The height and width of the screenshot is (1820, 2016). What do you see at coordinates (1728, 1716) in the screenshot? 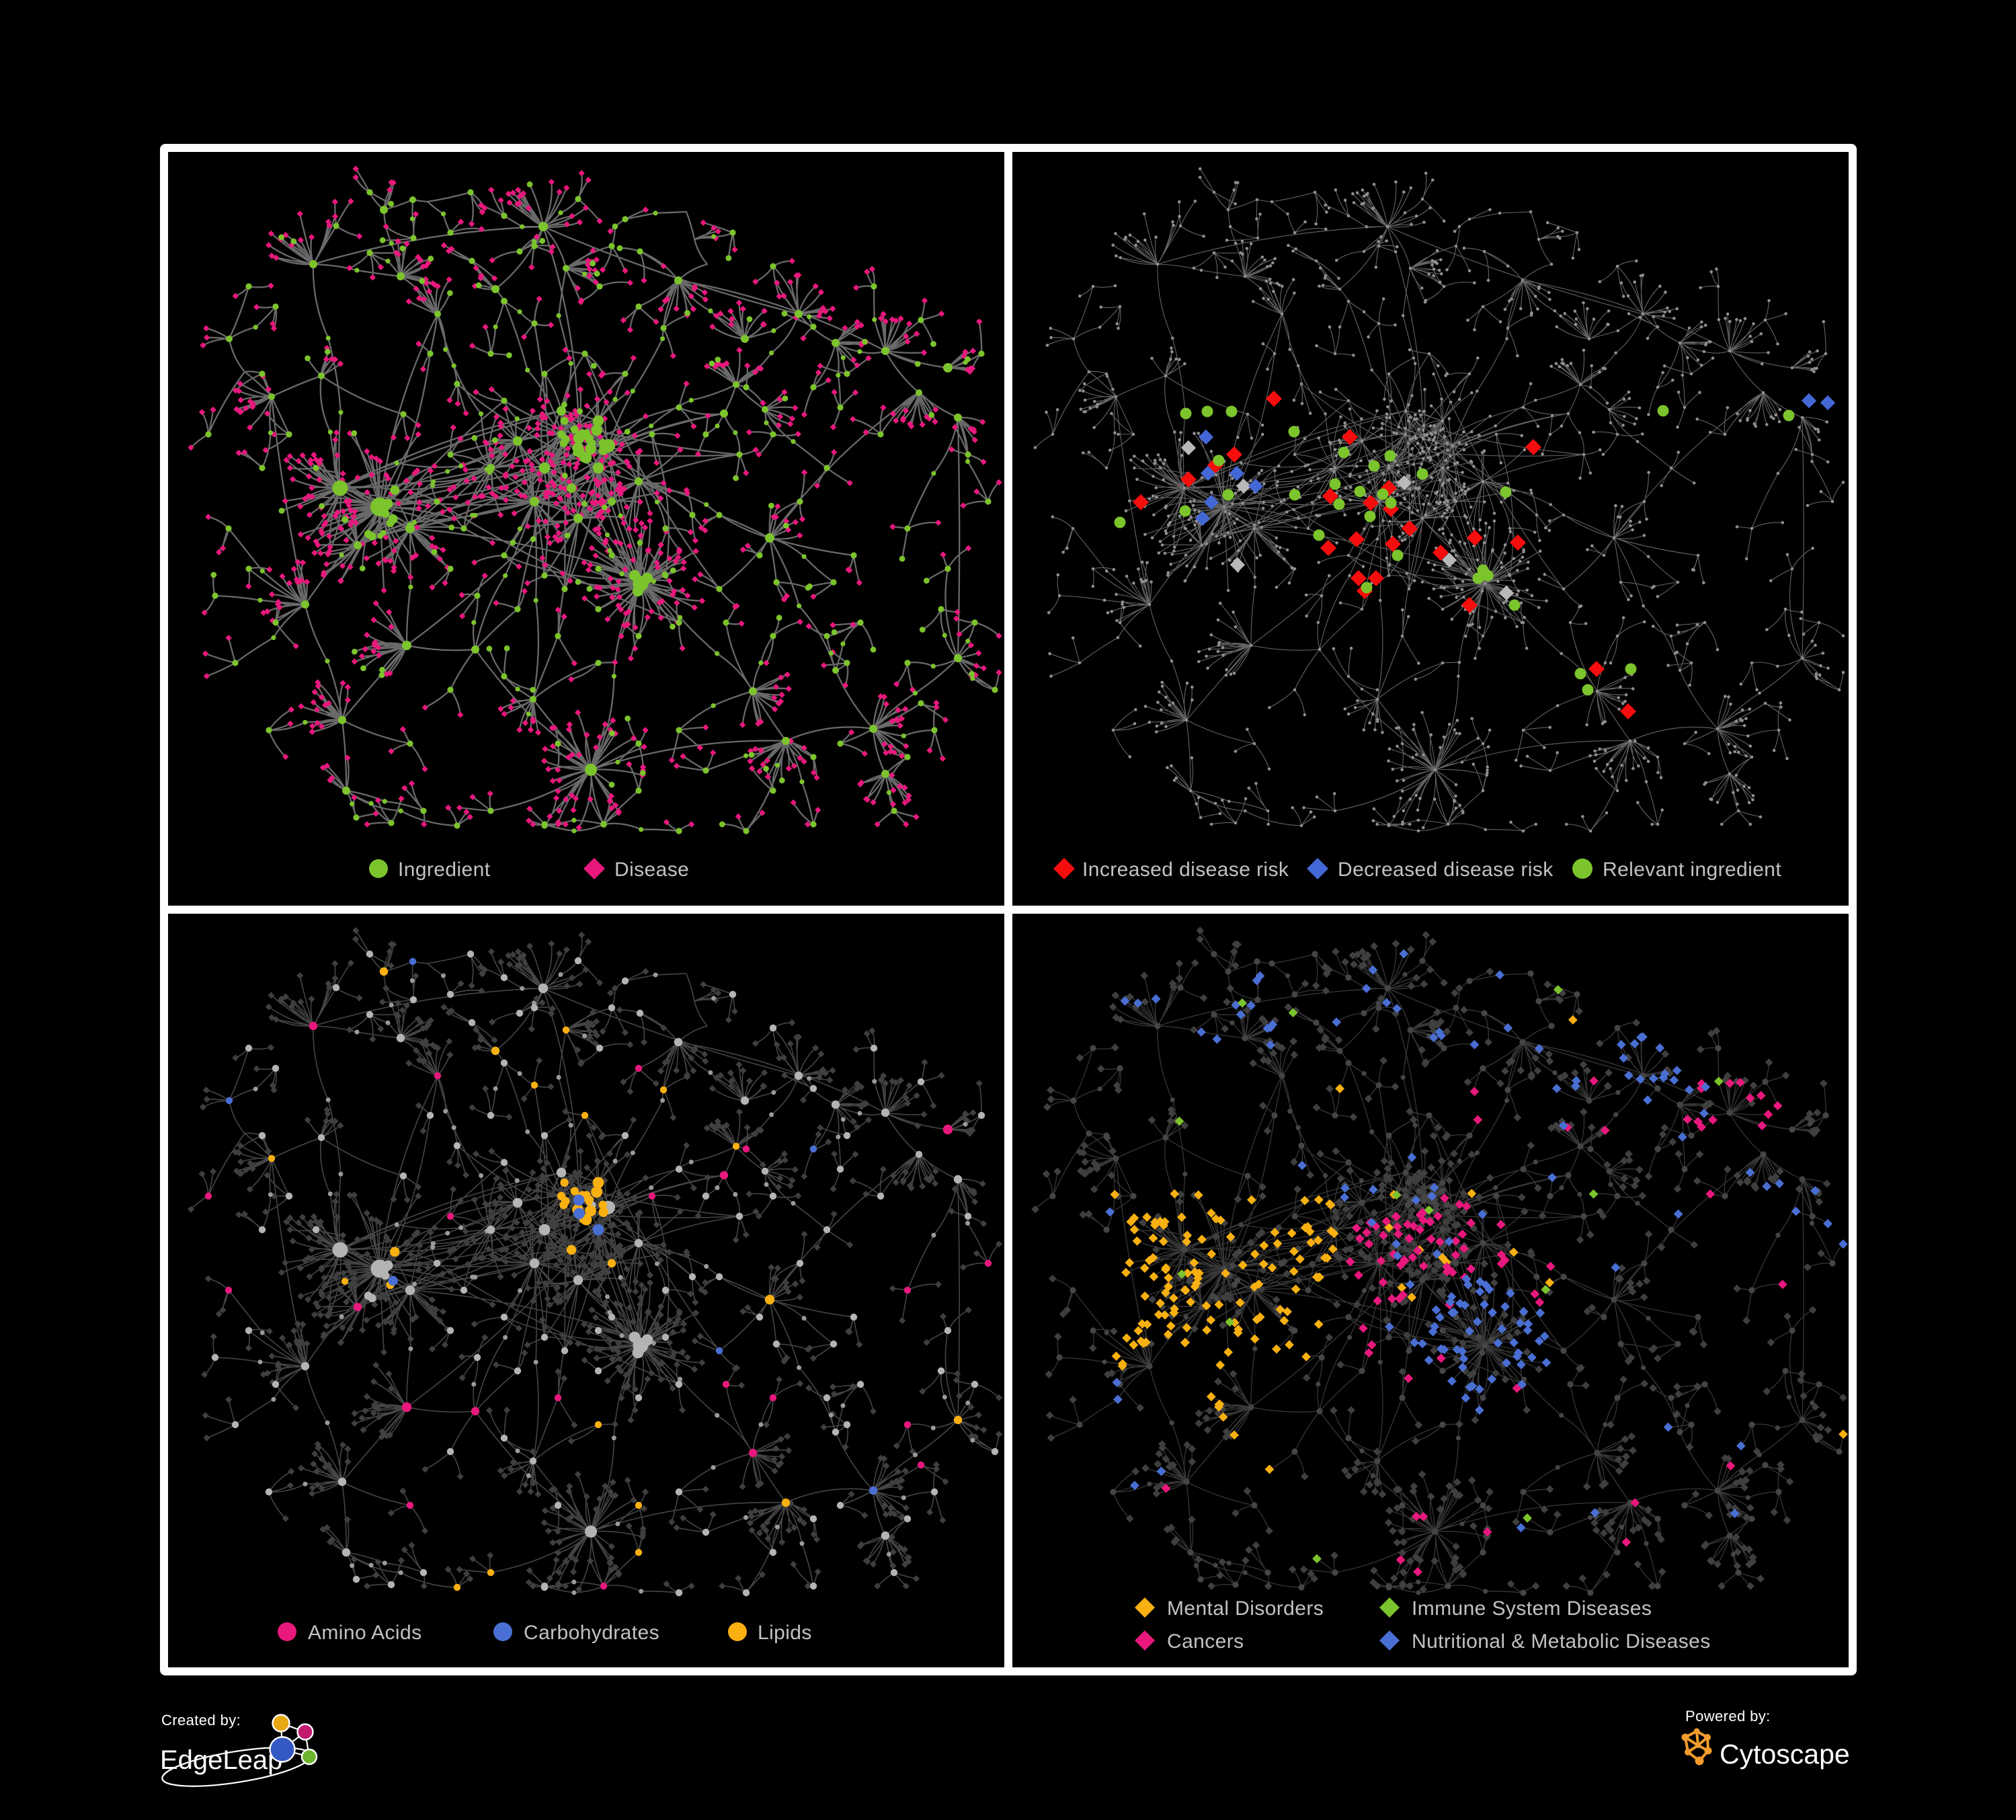
I see `svg-text: Powered by:` at bounding box center [1728, 1716].